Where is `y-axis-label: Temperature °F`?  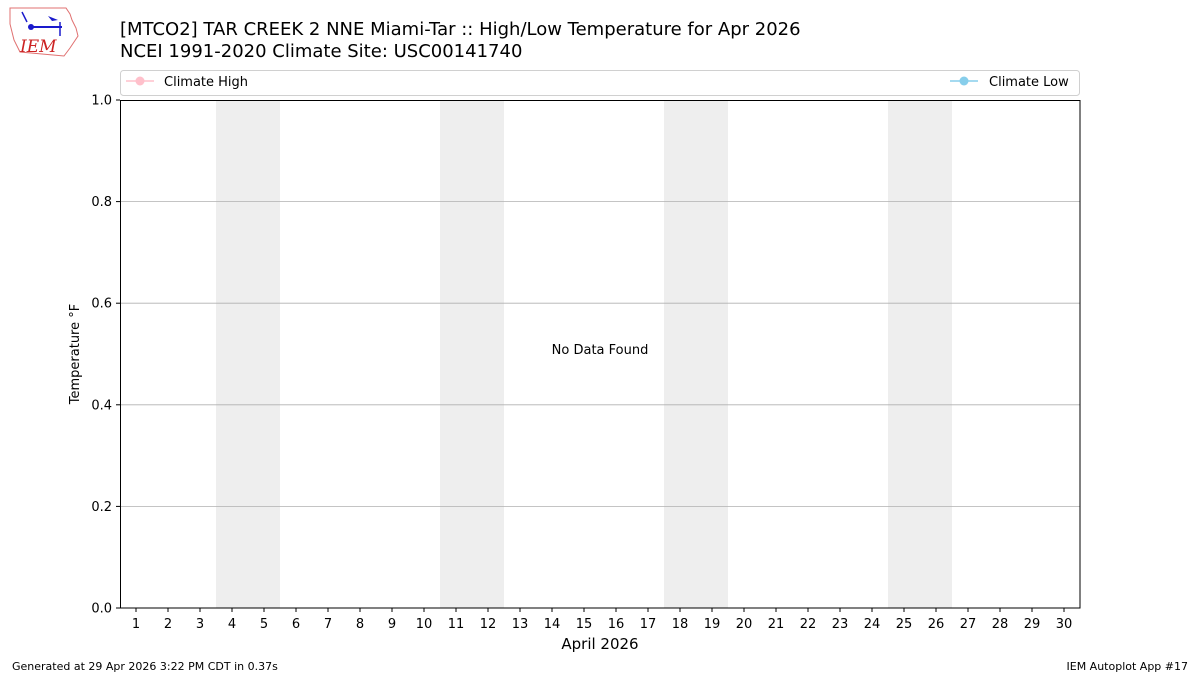 y-axis-label: Temperature °F is located at coordinates (75, 354).